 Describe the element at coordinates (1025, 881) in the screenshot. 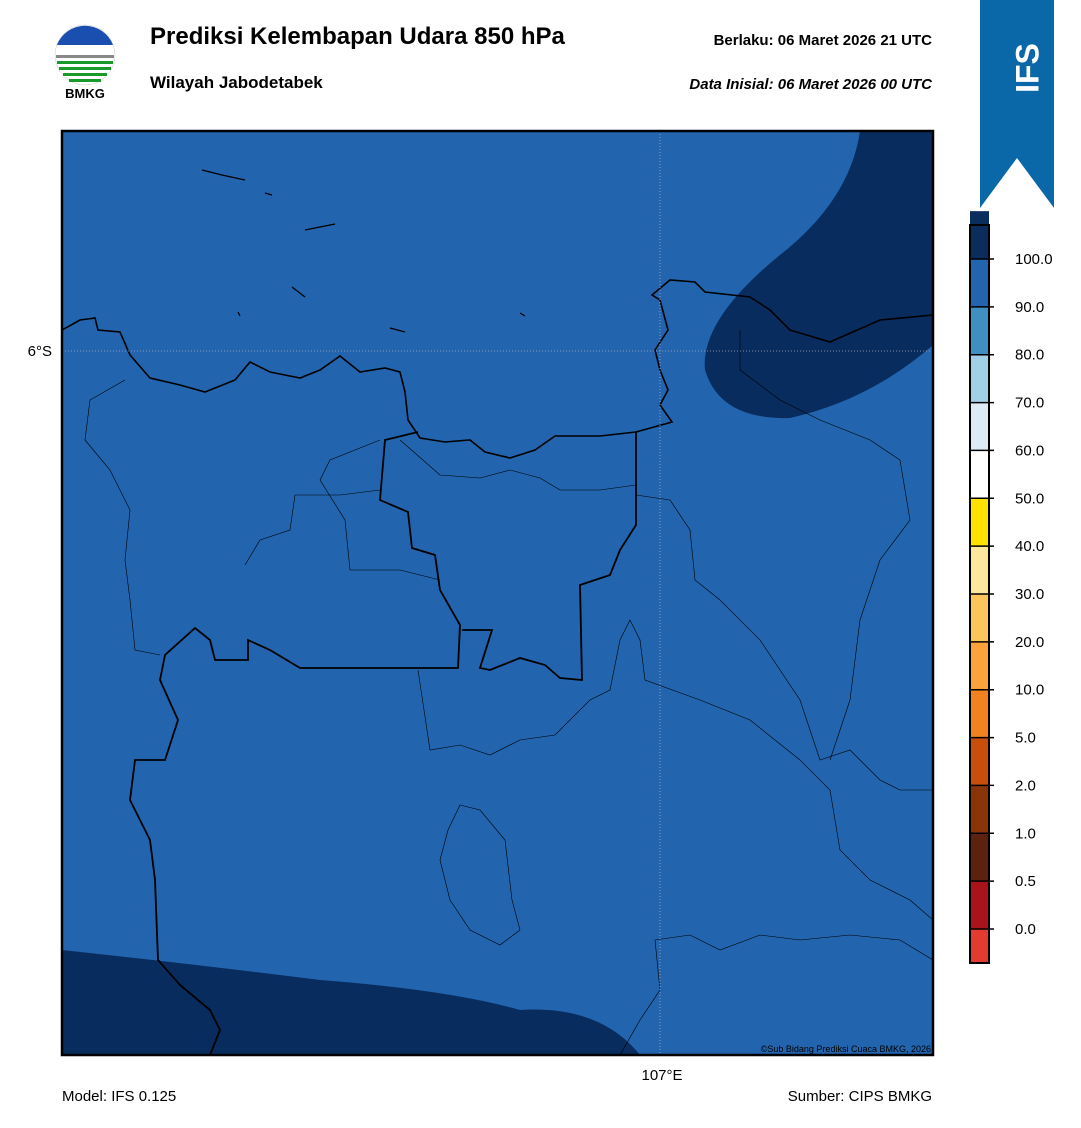

I see `colorbar-tick-label: 0.5` at that location.